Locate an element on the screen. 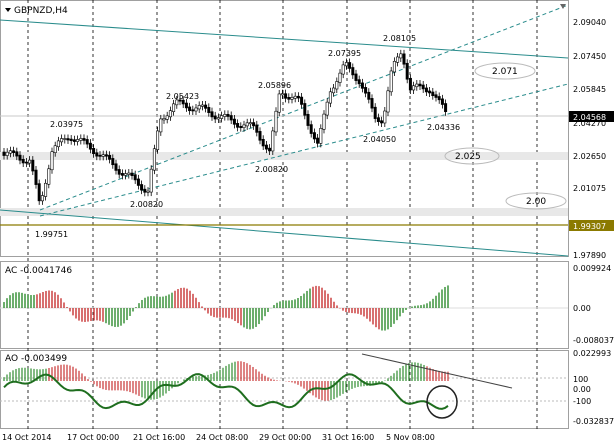 The width and height of the screenshot is (614, 447). current-price-badge is located at coordinates (591, 116).